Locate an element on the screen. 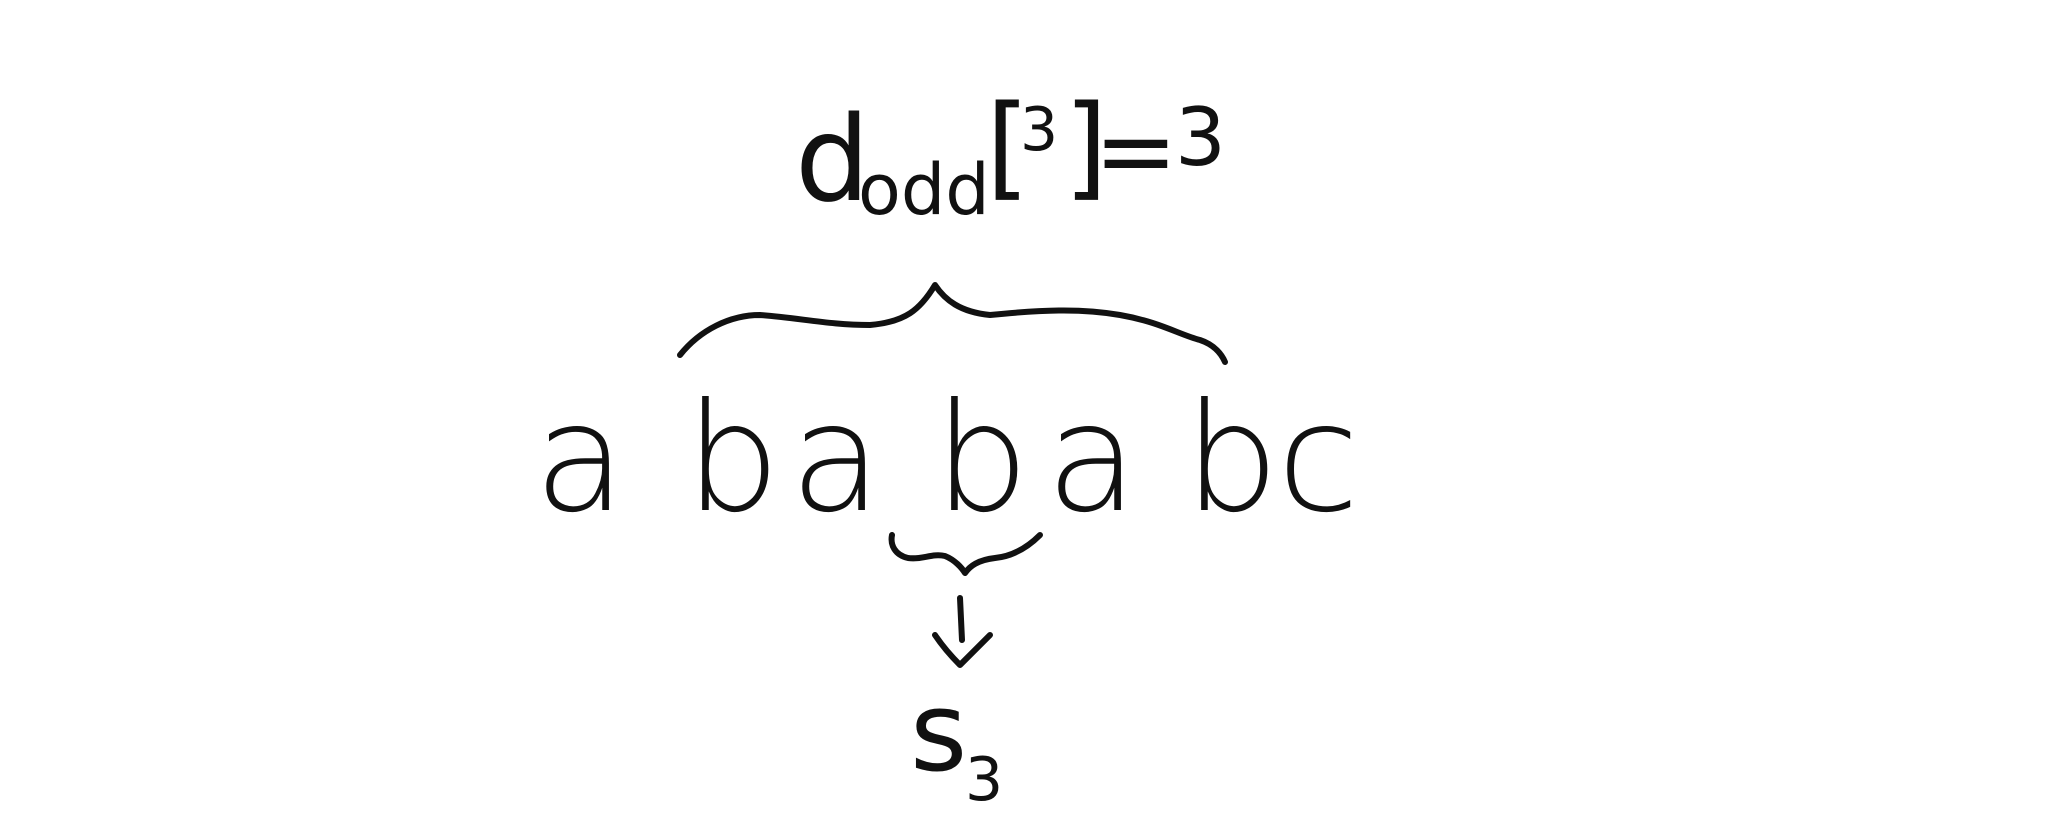 The image size is (2048, 836). string-char-5: a is located at coordinates (1092, 459).